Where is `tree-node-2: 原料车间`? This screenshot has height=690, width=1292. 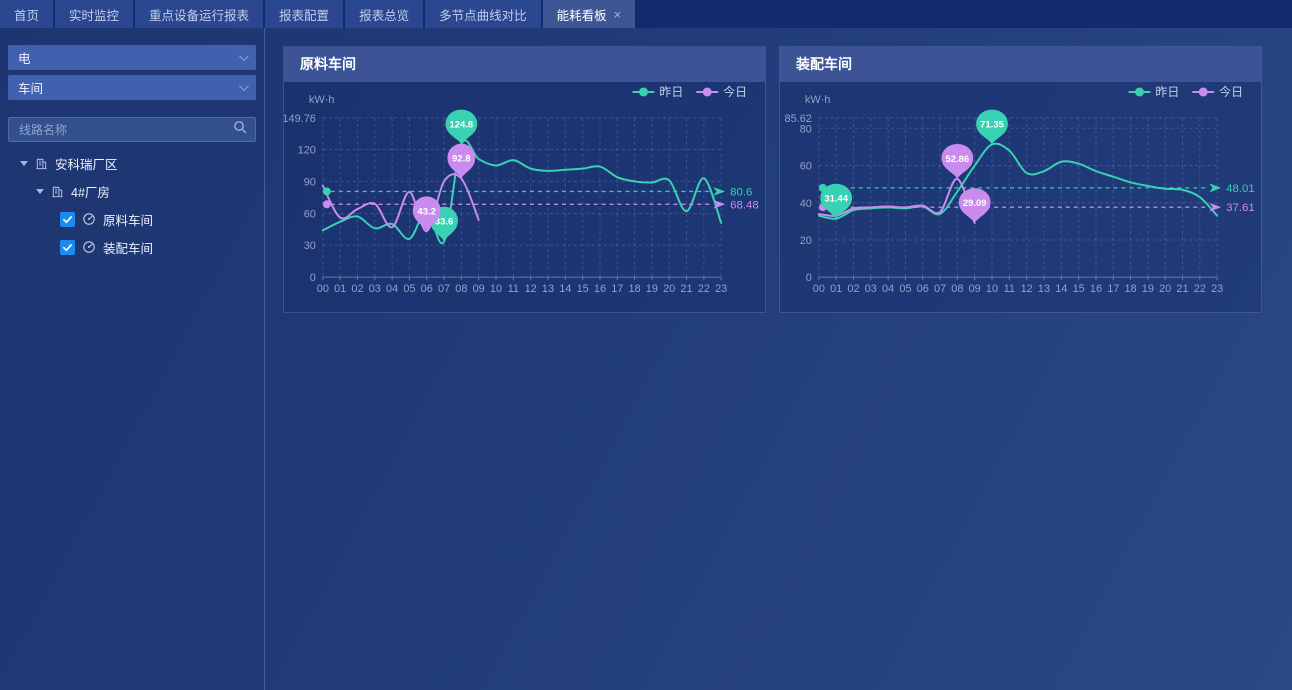
tree-node-2: 原料车间 is located at coordinates (132, 219).